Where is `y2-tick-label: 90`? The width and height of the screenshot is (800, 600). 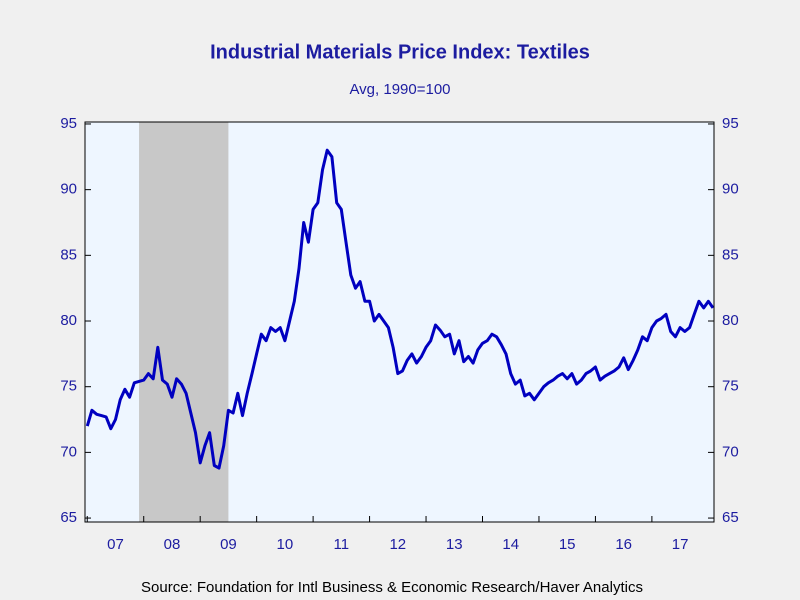
y2-tick-label: 90 is located at coordinates (730, 189).